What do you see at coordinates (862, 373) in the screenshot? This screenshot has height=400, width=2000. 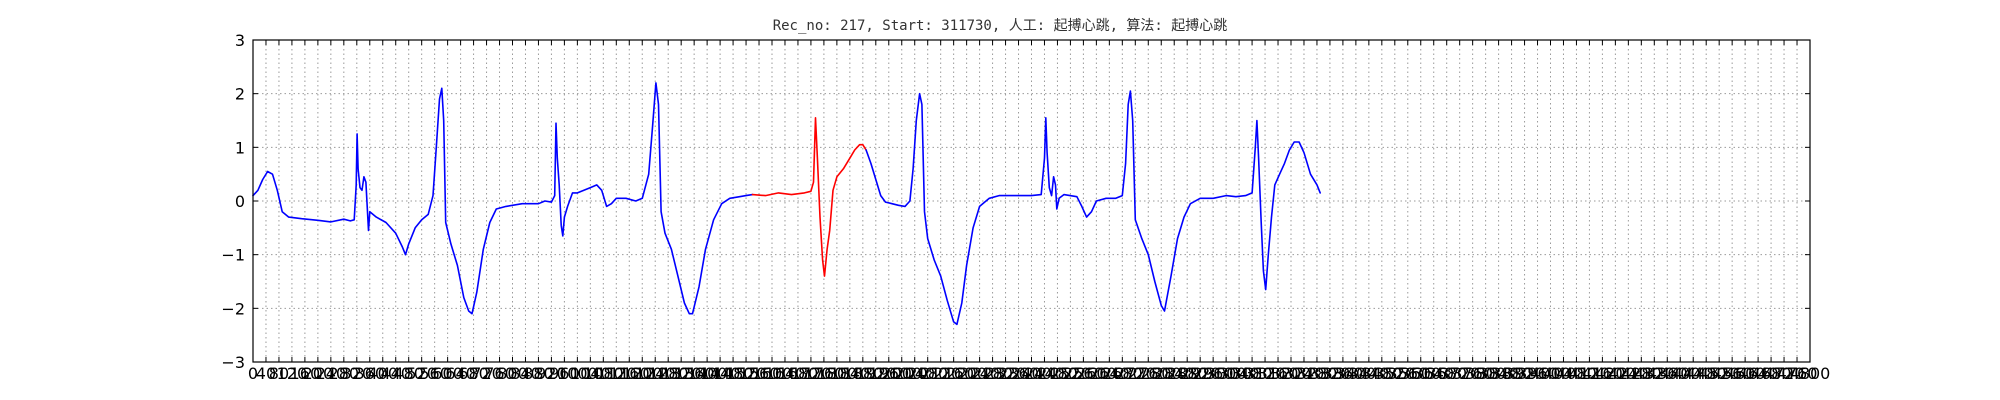 I see `x-tick-label: 1880` at bounding box center [862, 373].